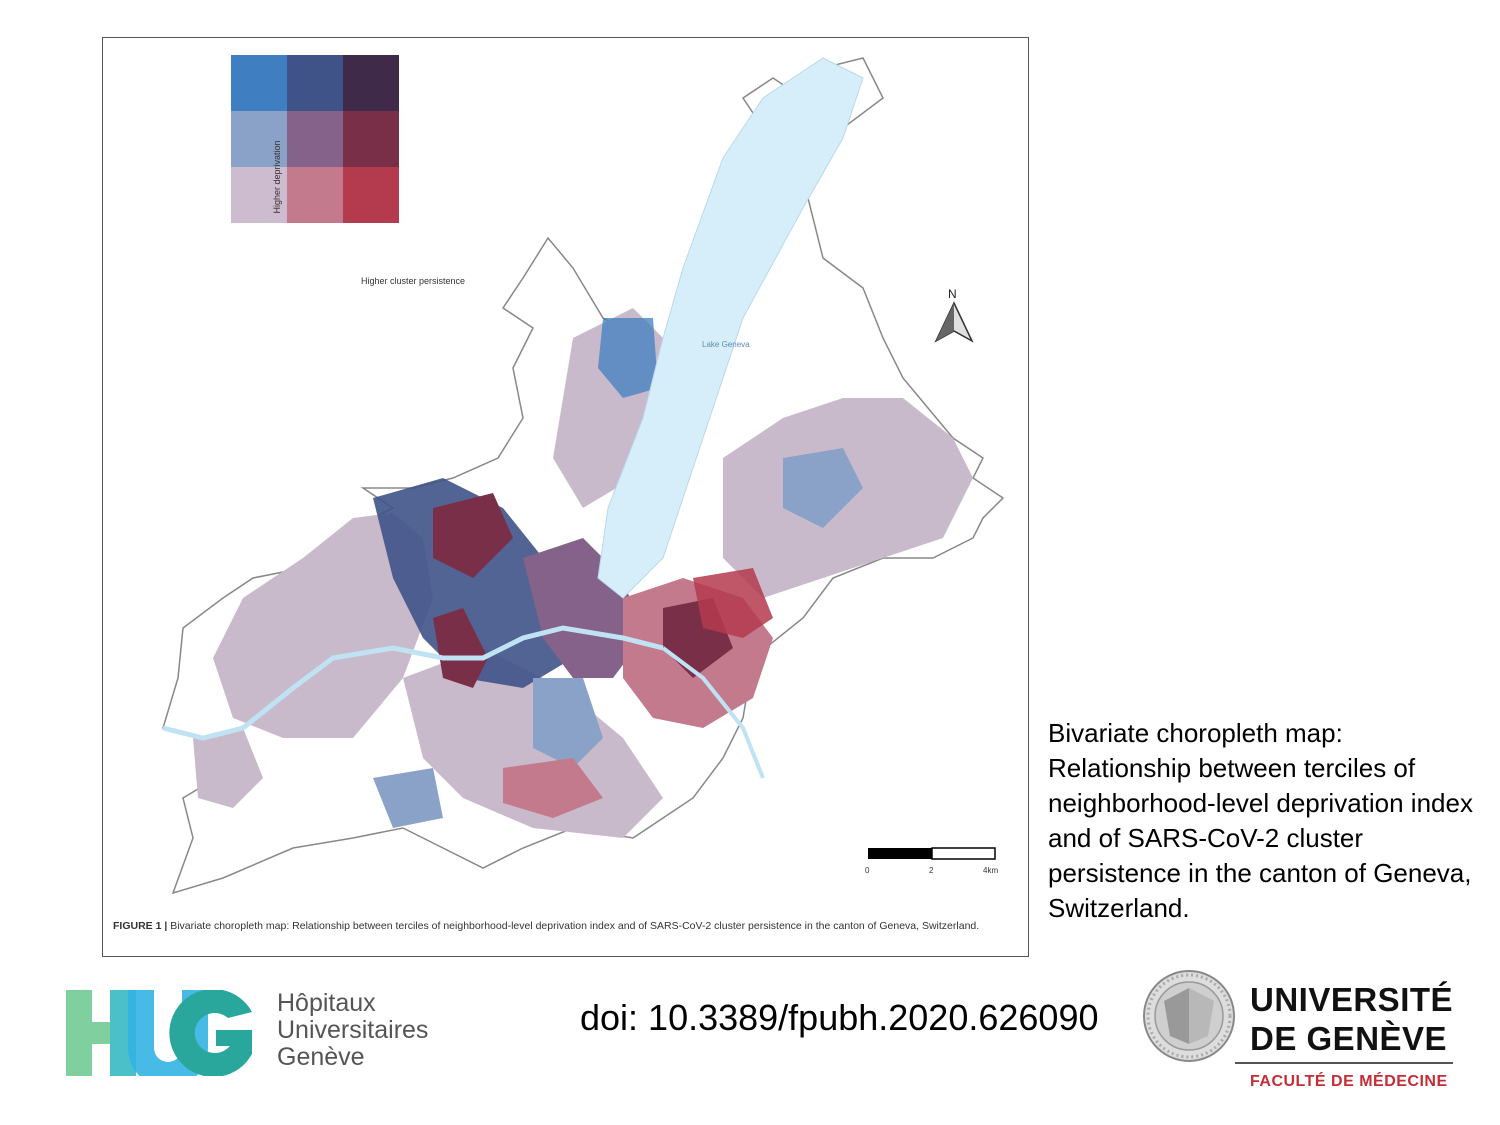 Image resolution: width=1500 pixels, height=1125 pixels. What do you see at coordinates (413, 281) in the screenshot?
I see `legend-x-label: Higher cluster persistence` at bounding box center [413, 281].